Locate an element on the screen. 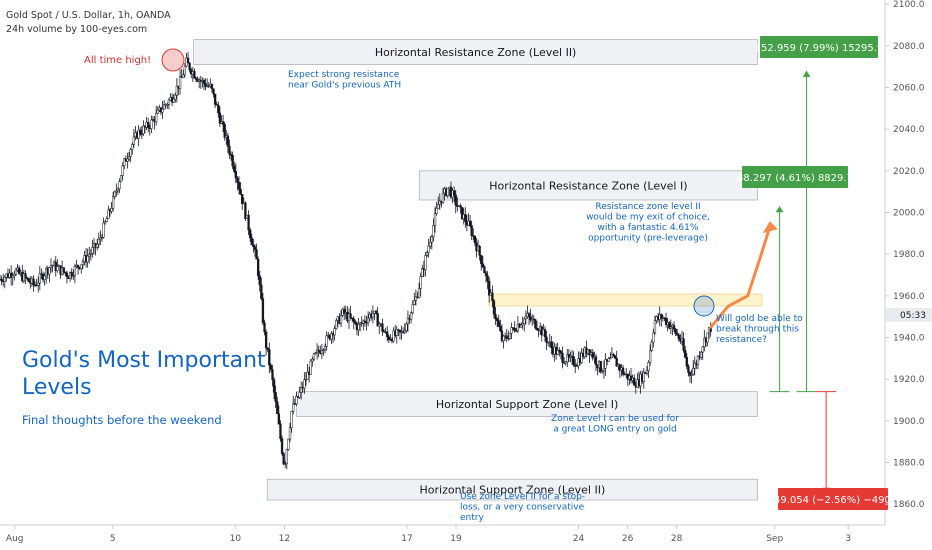 Image resolution: width=932 pixels, height=550 pixels. price-tick-label: 1940.0 is located at coordinates (909, 339).